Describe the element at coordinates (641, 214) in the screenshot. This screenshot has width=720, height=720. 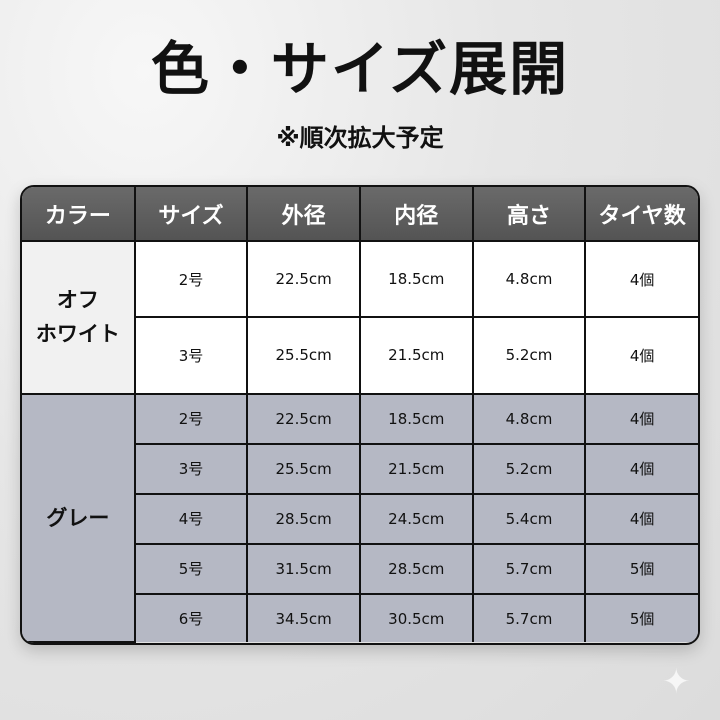
I see `header-tire-count: タイヤ数` at that location.